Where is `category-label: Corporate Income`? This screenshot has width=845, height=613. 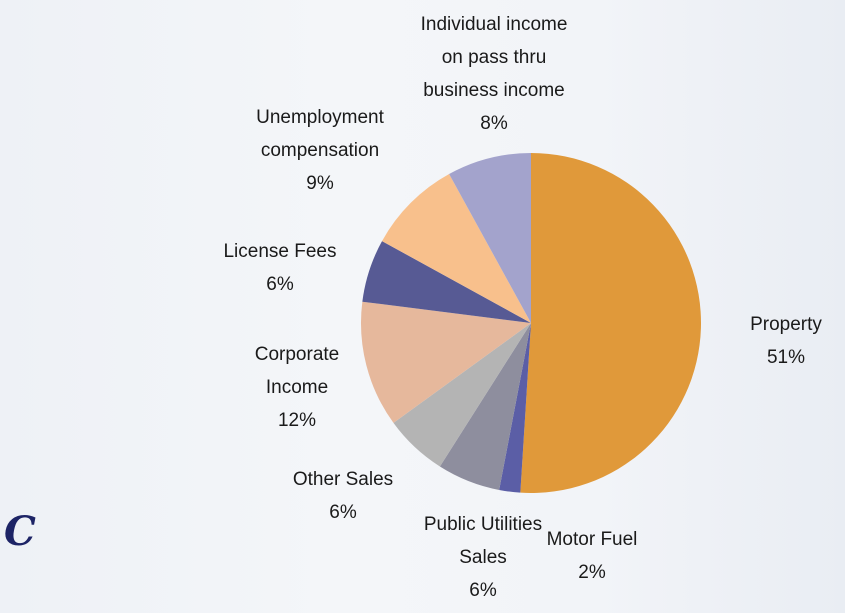 category-label: Corporate Income is located at coordinates (297, 371).